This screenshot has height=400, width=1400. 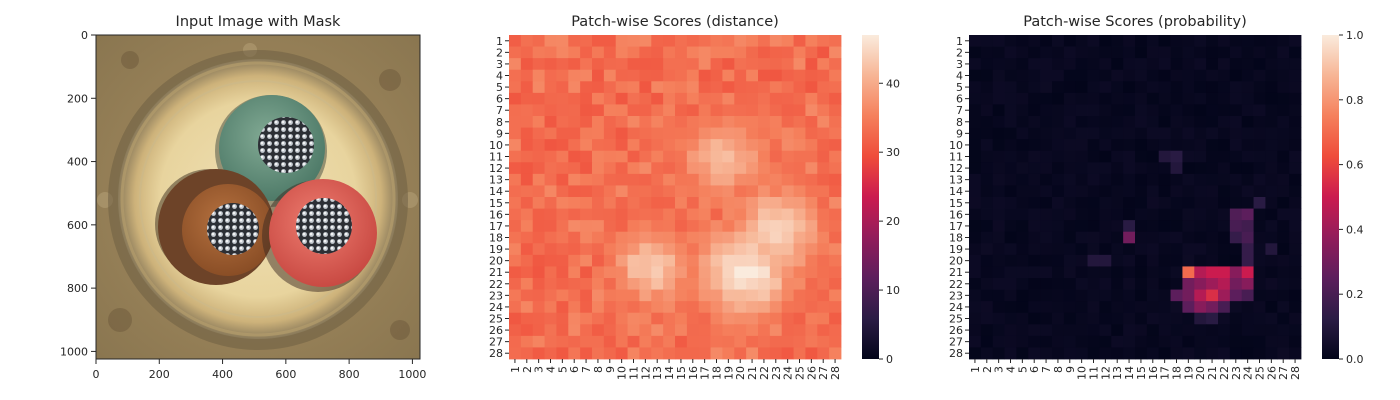 I want to click on col-tick-label: 16, so click(x=1153, y=373).